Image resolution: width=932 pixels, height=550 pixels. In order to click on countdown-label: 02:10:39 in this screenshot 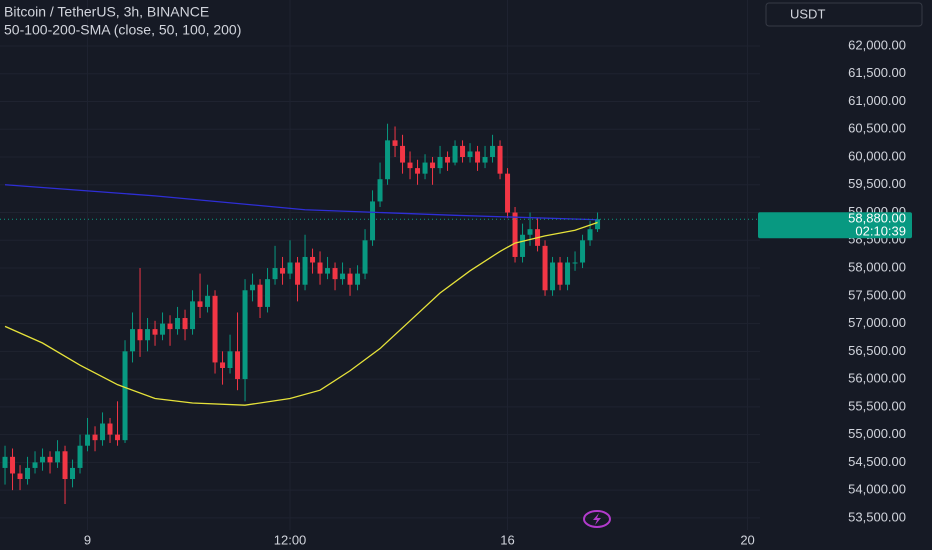, I will do `click(880, 231)`.